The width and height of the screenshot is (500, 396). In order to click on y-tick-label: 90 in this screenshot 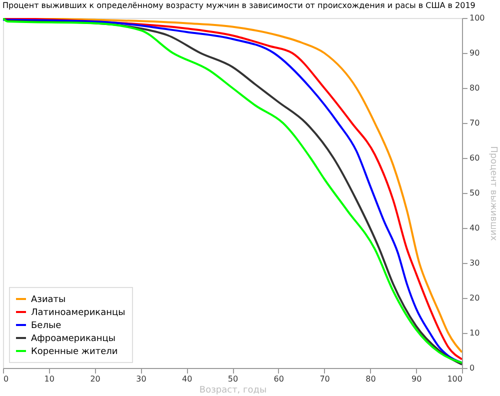, I will do `click(475, 53)`.